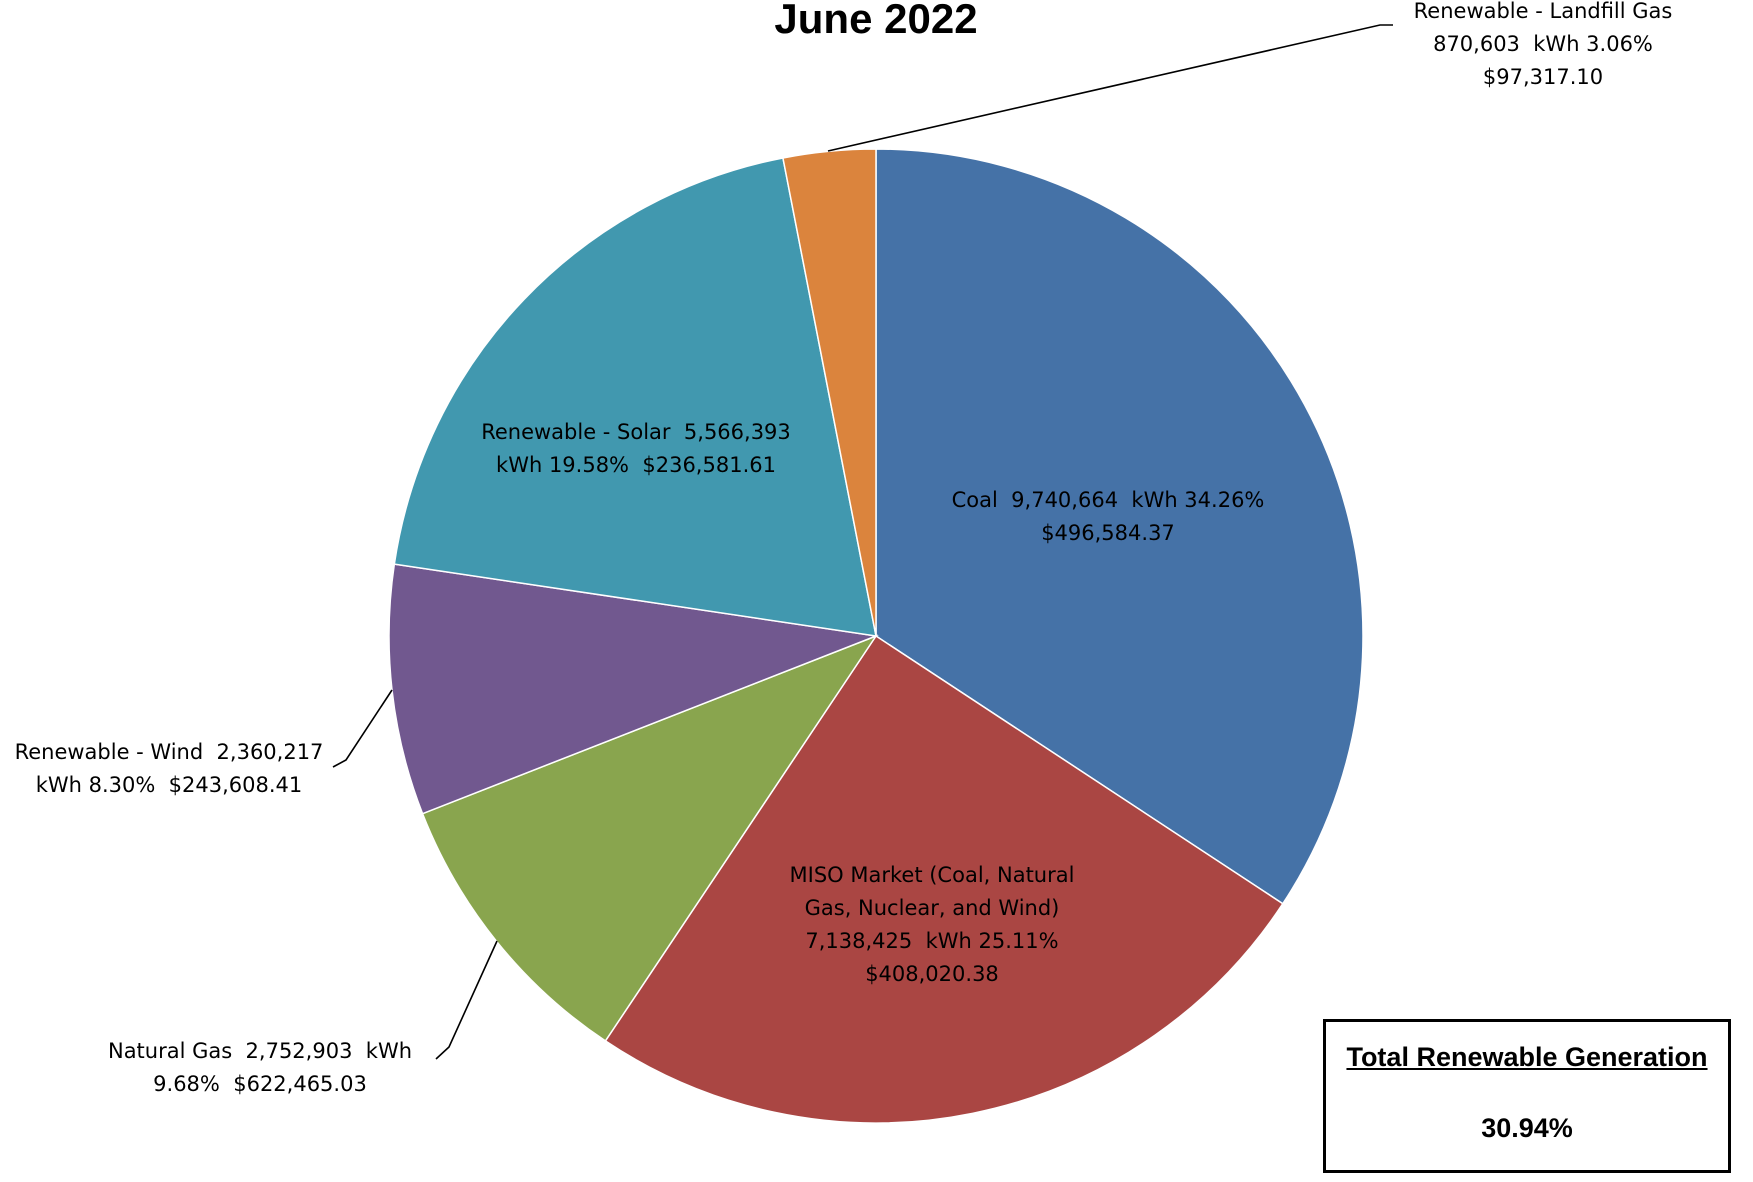  What do you see at coordinates (1527, 1057) in the screenshot?
I see `total-renewable-generation-title: Total Renewable Generation` at bounding box center [1527, 1057].